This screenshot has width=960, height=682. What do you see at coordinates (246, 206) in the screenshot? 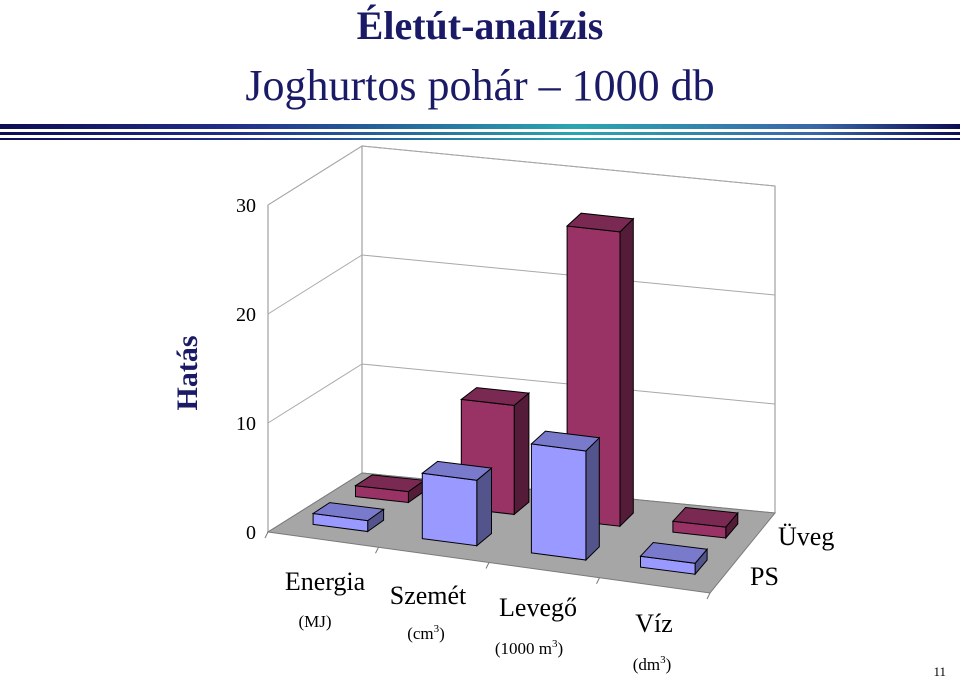
I see `y-tick-label: 30` at bounding box center [246, 206].